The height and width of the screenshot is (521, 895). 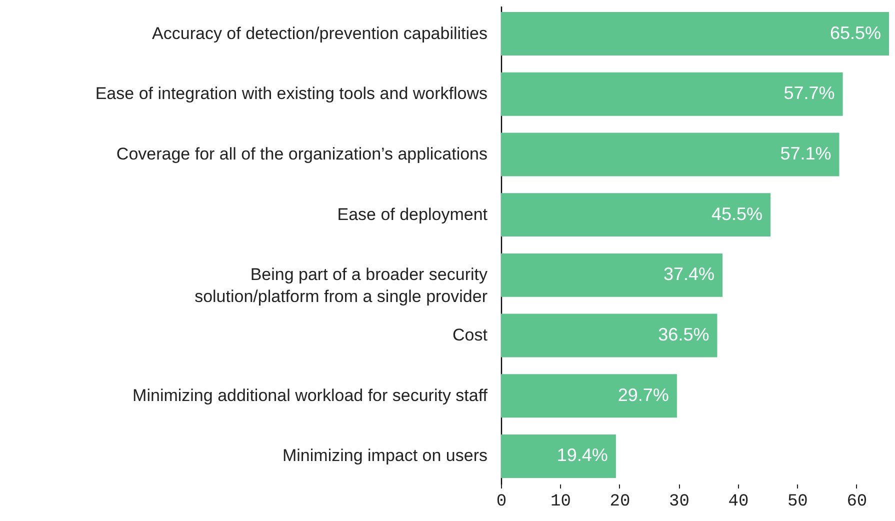 I want to click on x-tick-label: 0, so click(x=501, y=502).